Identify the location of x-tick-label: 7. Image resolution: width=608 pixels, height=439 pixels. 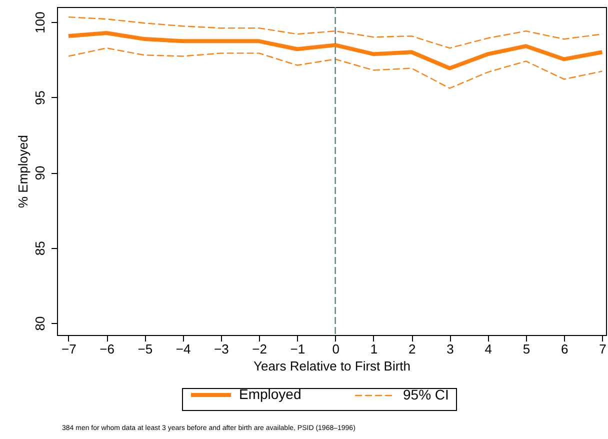
(602, 349).